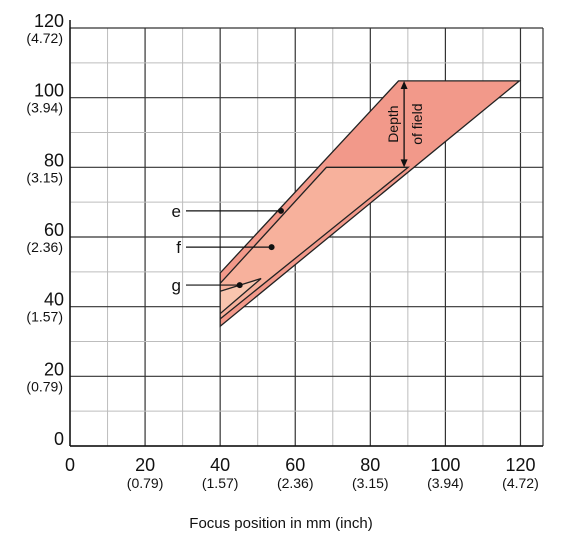 The width and height of the screenshot is (562, 537). What do you see at coordinates (49, 21) in the screenshot?
I see `y-tick-label: 120` at bounding box center [49, 21].